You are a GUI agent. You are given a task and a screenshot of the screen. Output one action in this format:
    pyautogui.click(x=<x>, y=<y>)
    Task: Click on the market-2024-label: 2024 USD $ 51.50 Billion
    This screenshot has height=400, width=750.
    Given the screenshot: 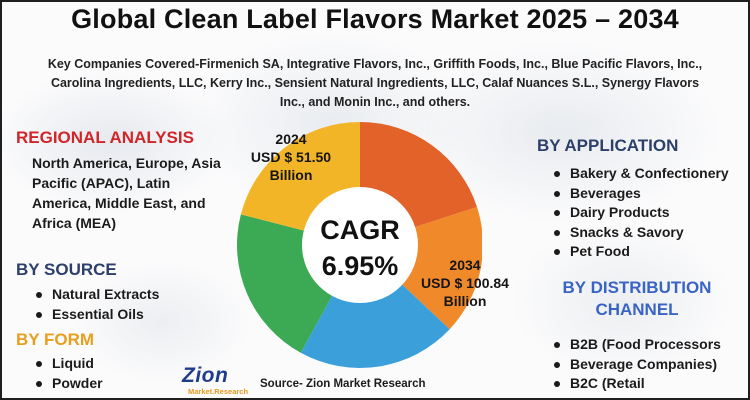 What is the action you would take?
    pyautogui.click(x=291, y=157)
    